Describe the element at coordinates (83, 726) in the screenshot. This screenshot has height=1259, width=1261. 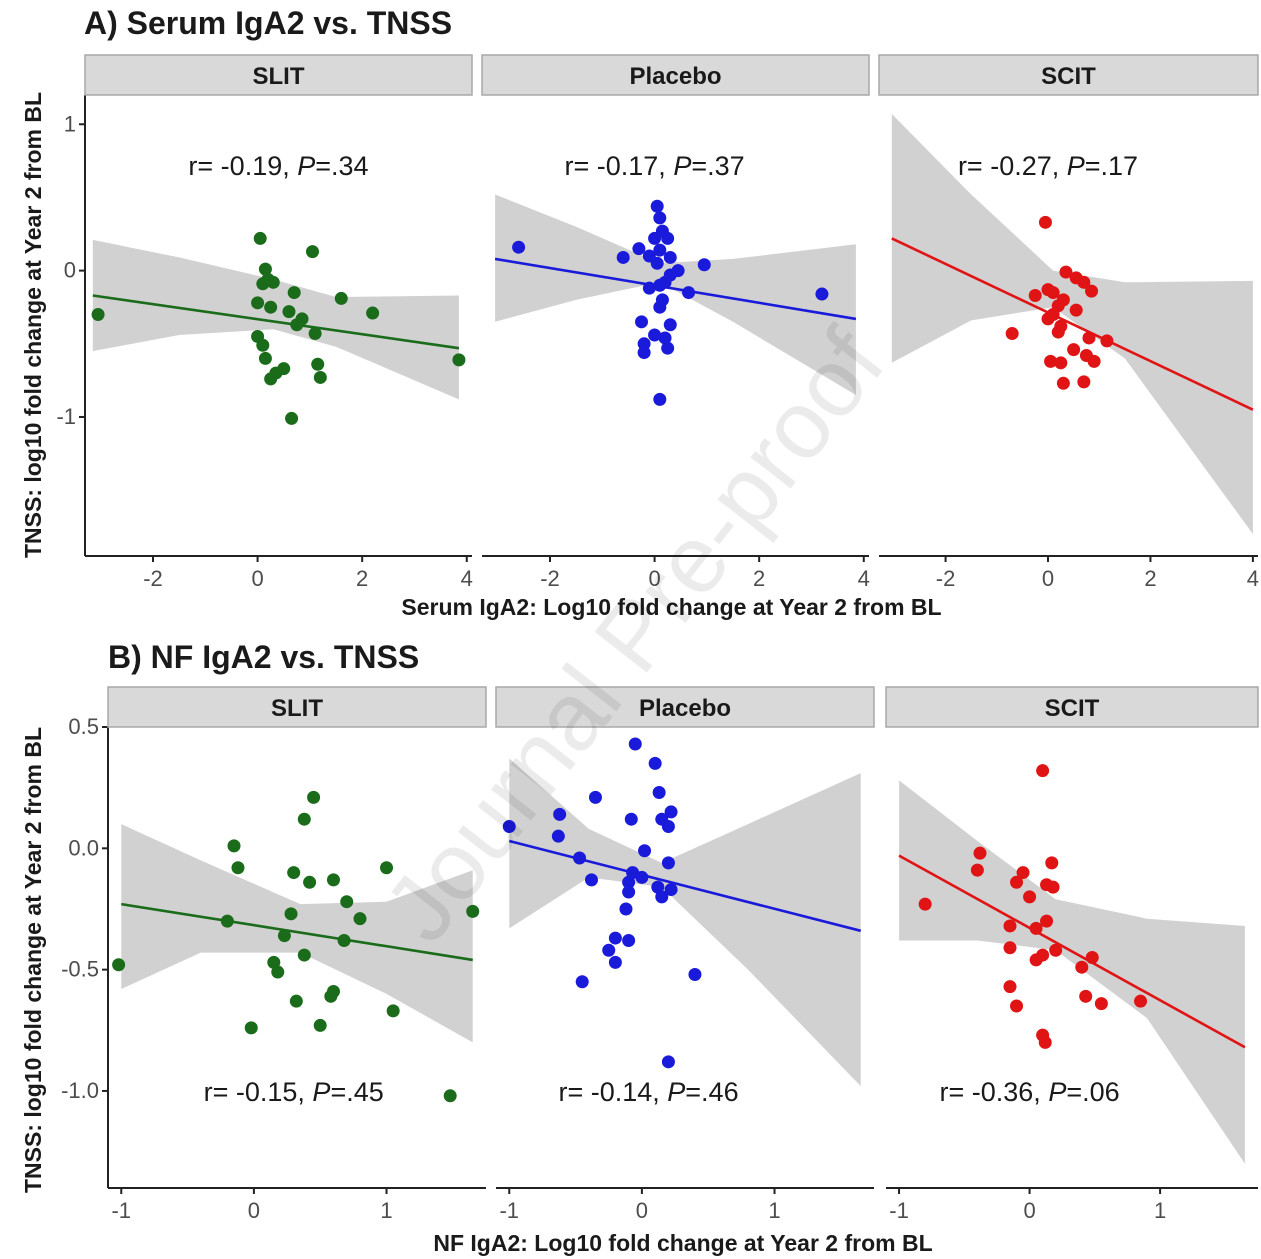
I see `y-tick-label: 0.5` at that location.